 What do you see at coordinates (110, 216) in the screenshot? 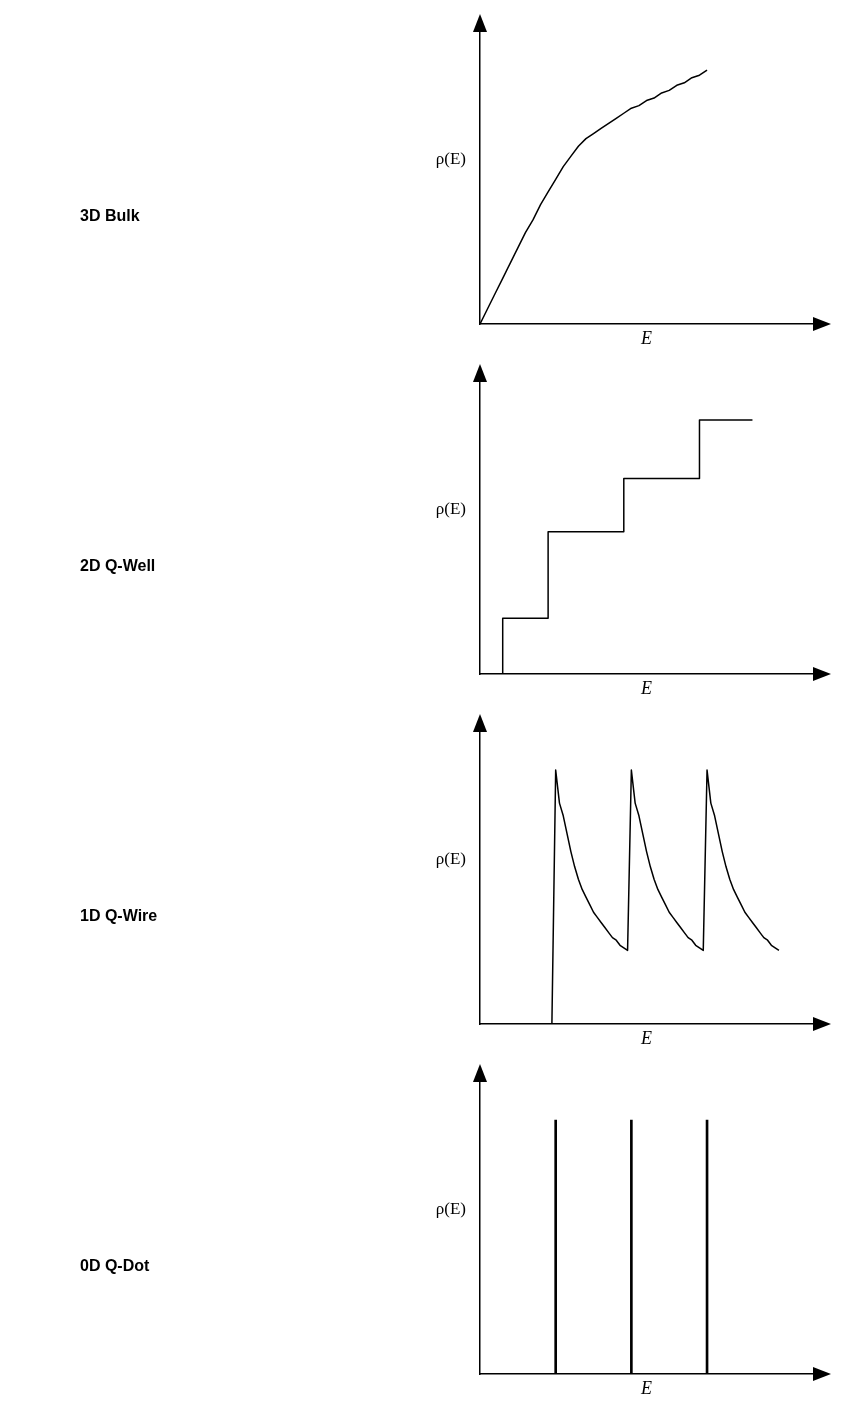
I see `text: 3D Bulk` at bounding box center [110, 216].